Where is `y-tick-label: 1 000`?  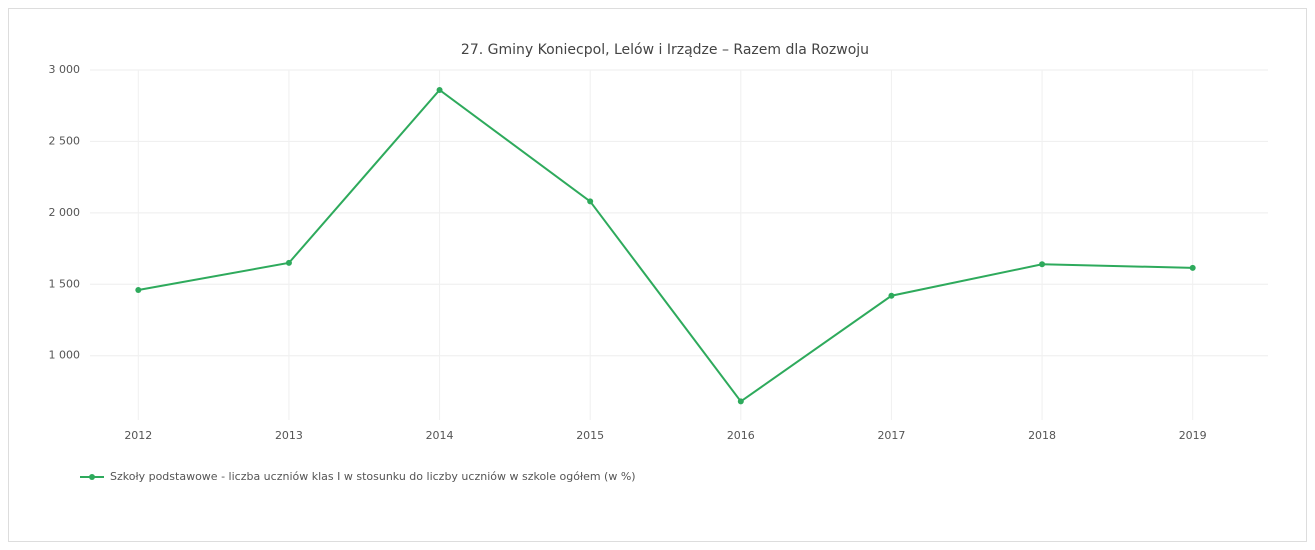 y-tick-label: 1 000 is located at coordinates (65, 355).